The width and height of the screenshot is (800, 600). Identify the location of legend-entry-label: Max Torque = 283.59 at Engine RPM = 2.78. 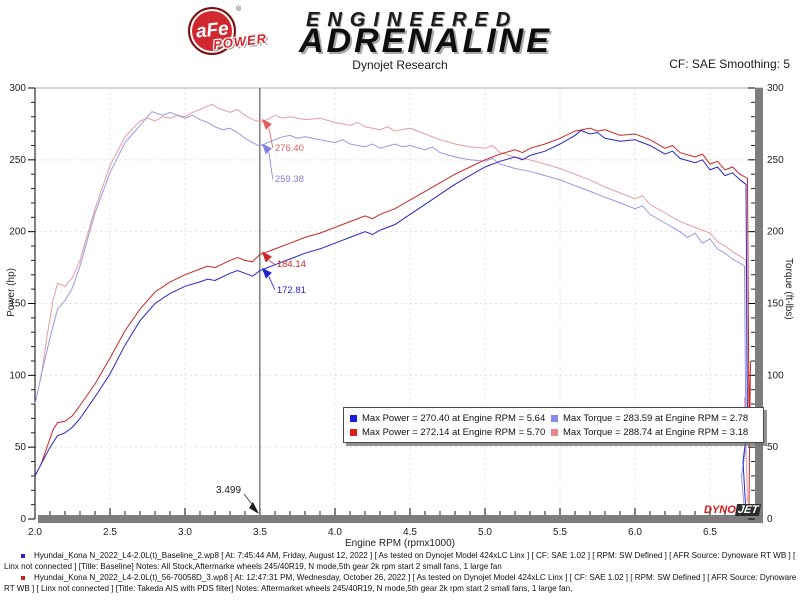
(656, 418).